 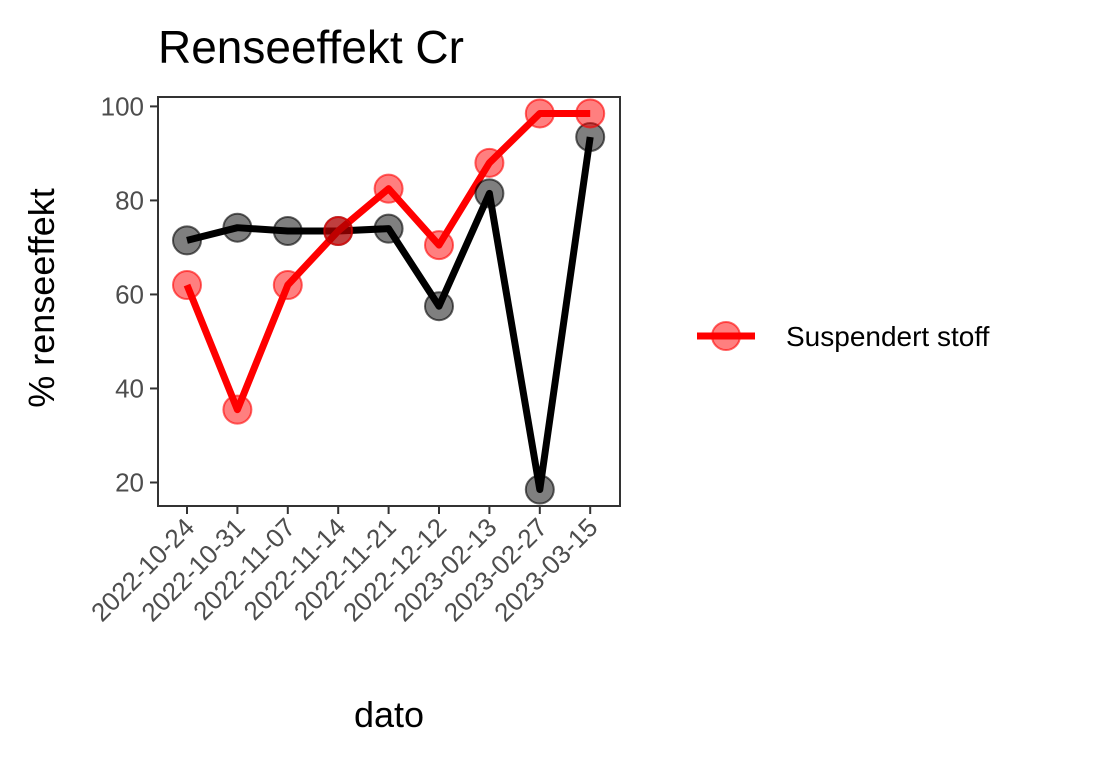 I want to click on y-axis-title: % renseeffekt, so click(x=41, y=297).